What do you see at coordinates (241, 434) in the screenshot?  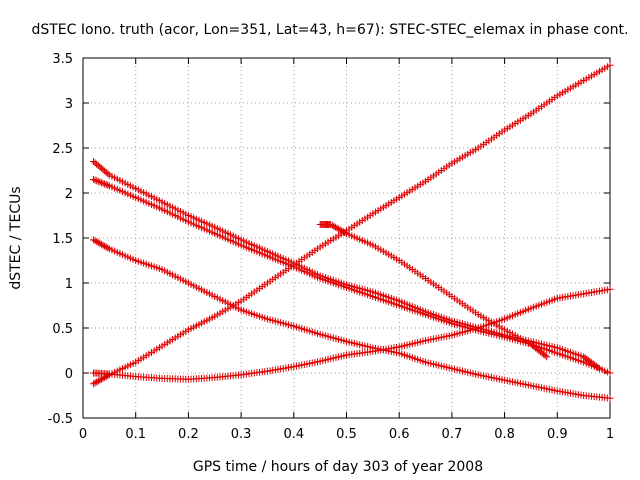 I see `x-tick-label: 0.3` at bounding box center [241, 434].